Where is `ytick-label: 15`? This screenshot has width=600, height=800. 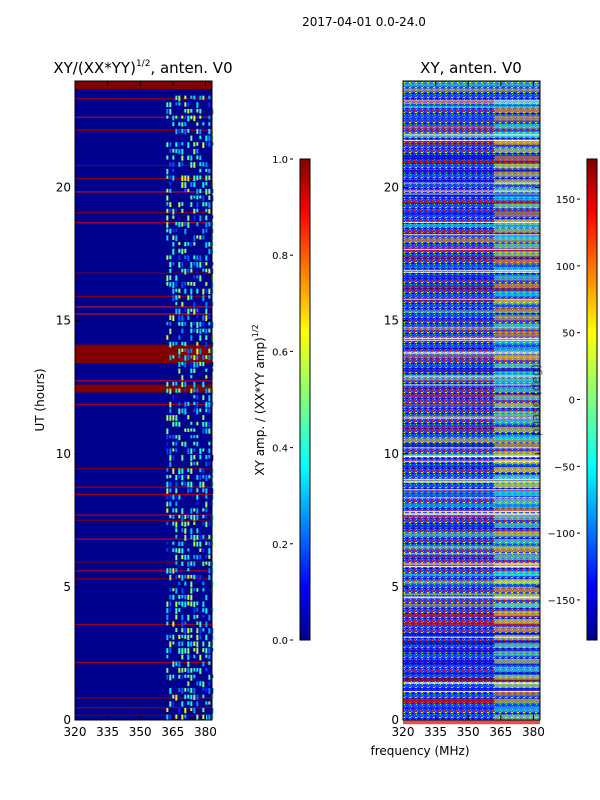 ytick-label: 15 is located at coordinates (63, 321).